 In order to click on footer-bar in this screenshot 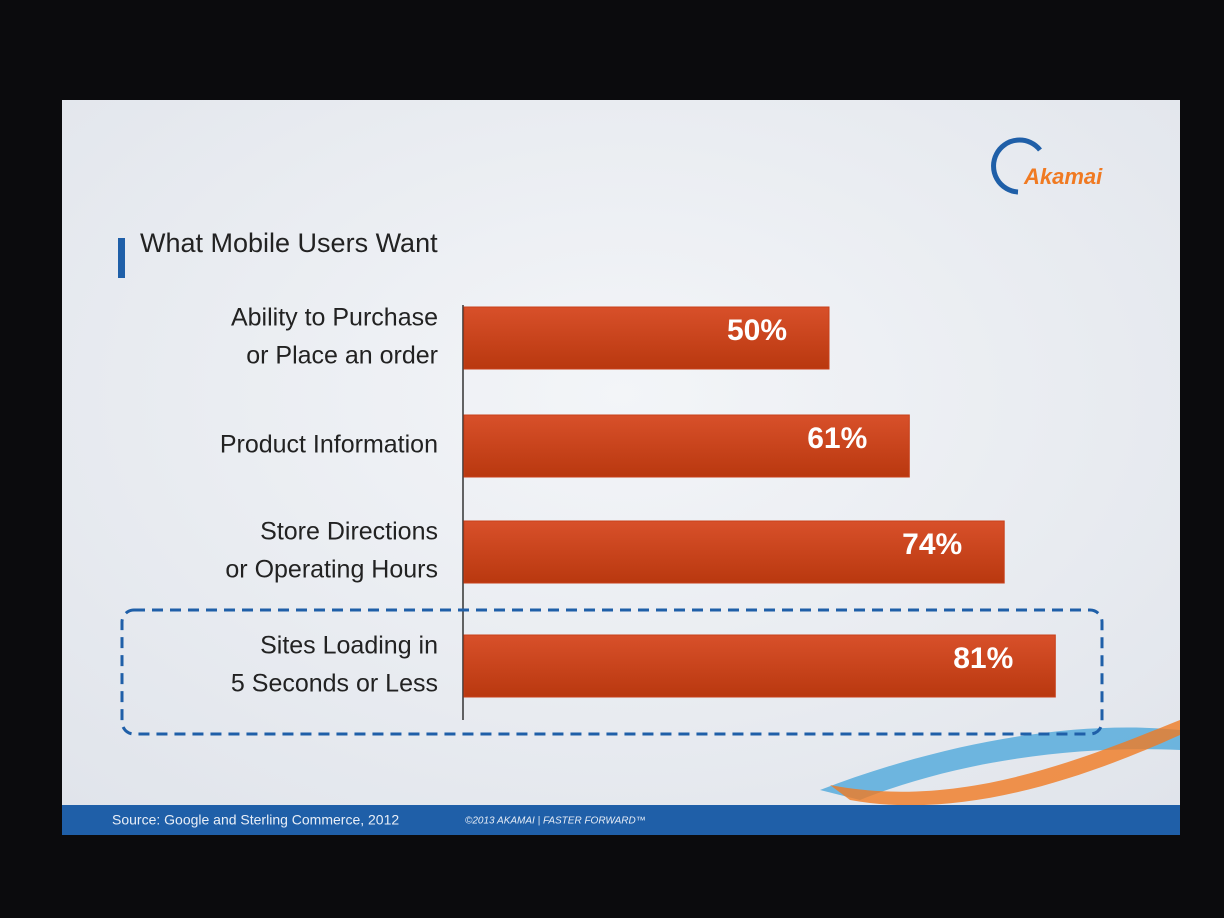, I will do `click(621, 820)`.